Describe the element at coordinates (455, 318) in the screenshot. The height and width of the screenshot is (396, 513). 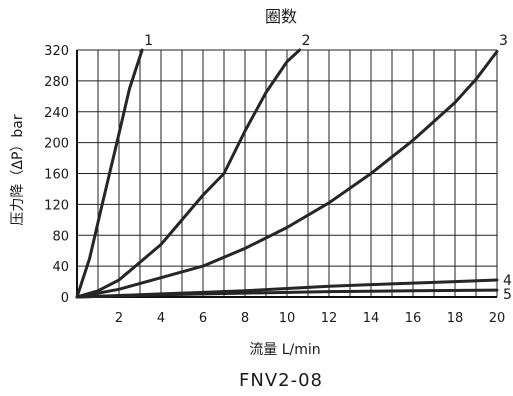
I see `x-tick-label: 18` at that location.